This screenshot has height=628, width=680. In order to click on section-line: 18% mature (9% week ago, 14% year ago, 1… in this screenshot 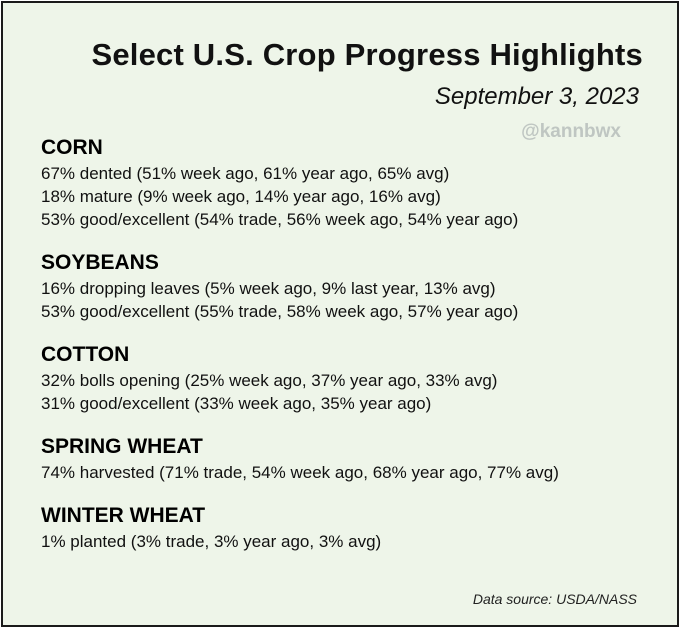, I will do `click(241, 196)`.